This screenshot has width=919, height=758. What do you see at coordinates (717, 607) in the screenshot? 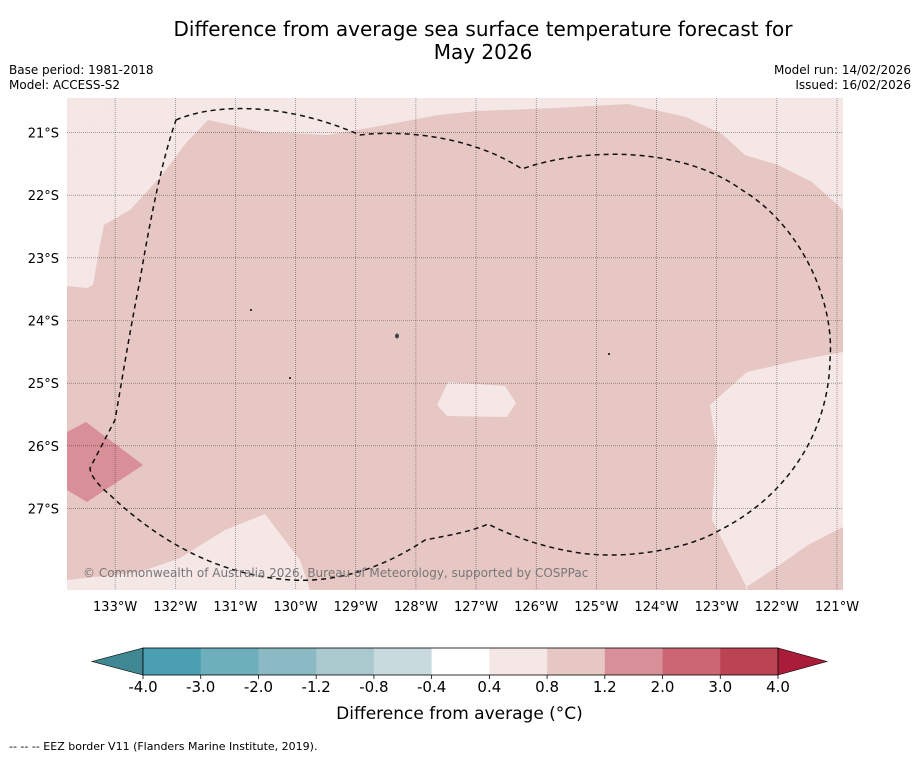
I see `lon-label: 123°W` at bounding box center [717, 607].